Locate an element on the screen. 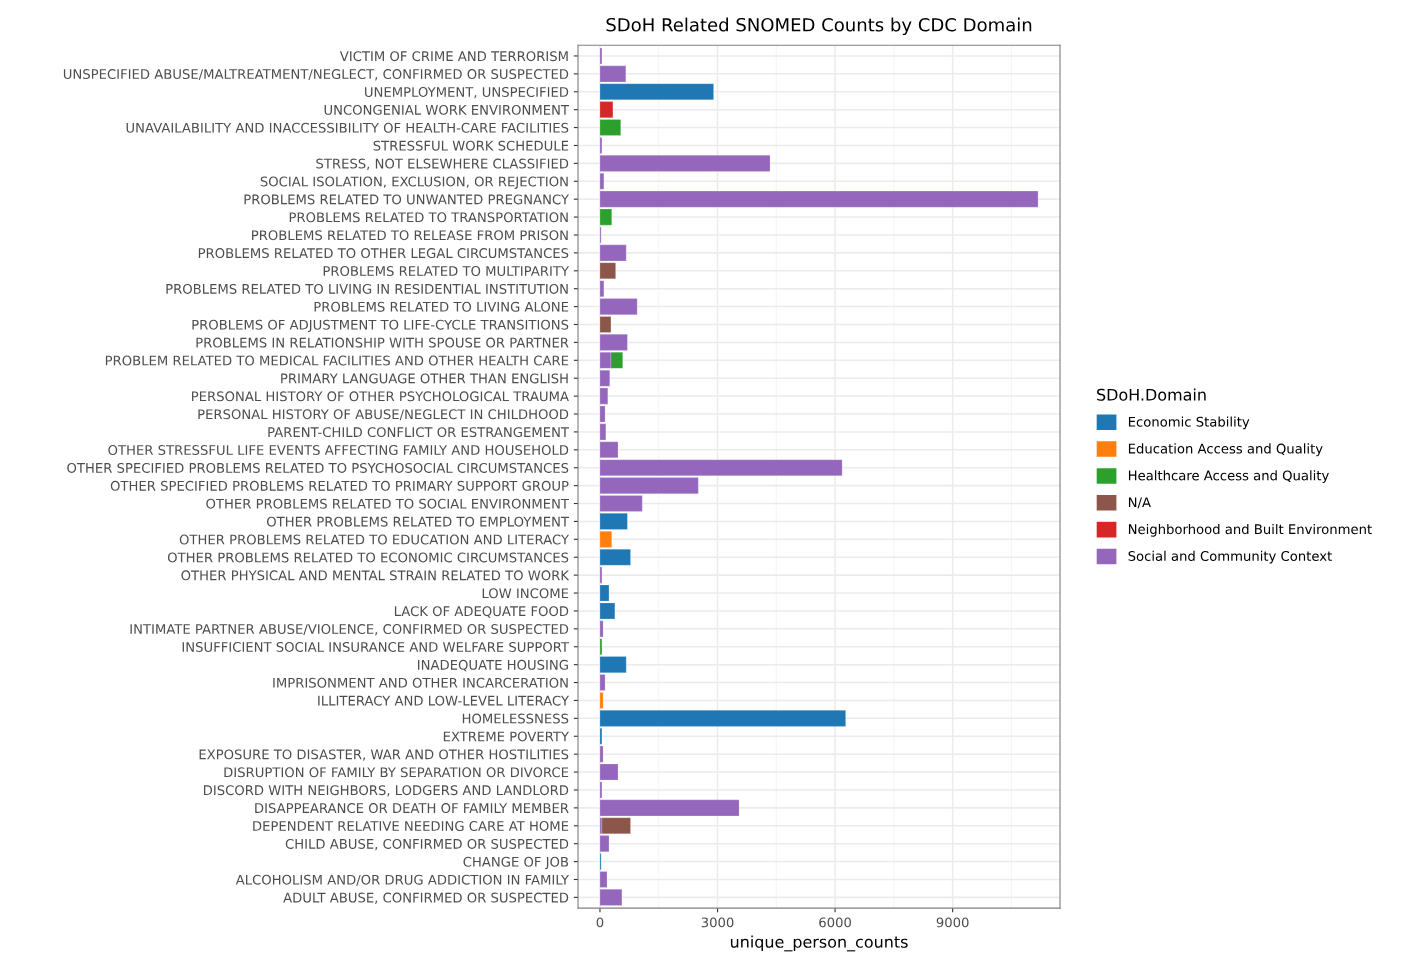 This screenshot has width=1404, height=962. y-tick-label: STRESSFUL WORK SCHEDULE is located at coordinates (471, 145).